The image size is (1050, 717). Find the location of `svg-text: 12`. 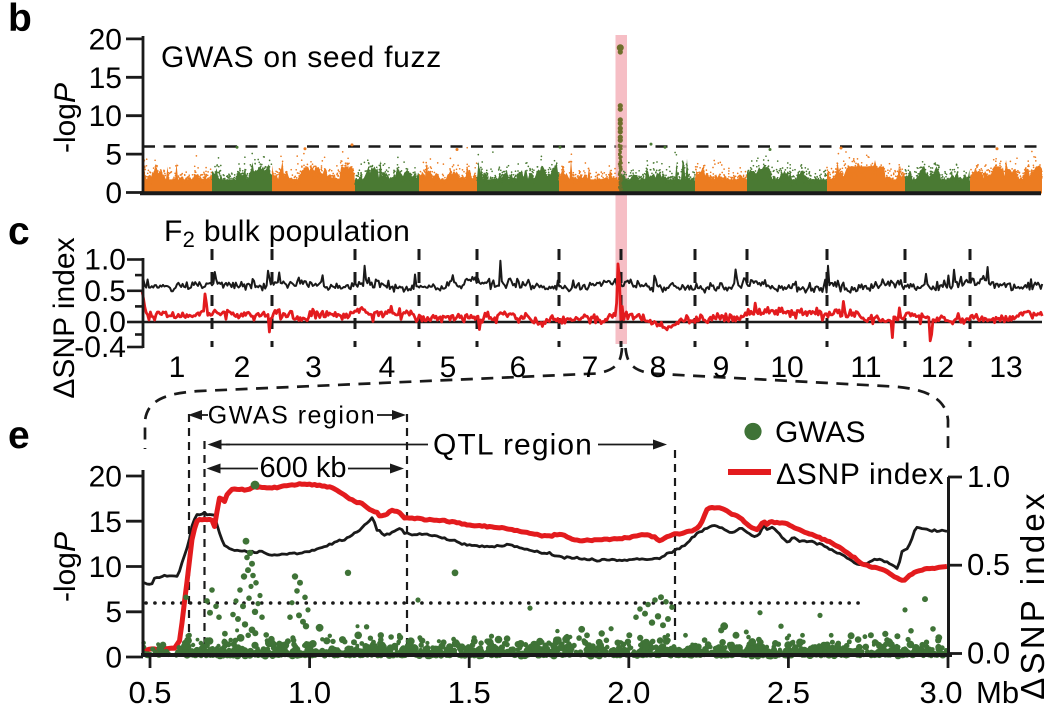

svg-text: 12 is located at coordinates (937, 367).